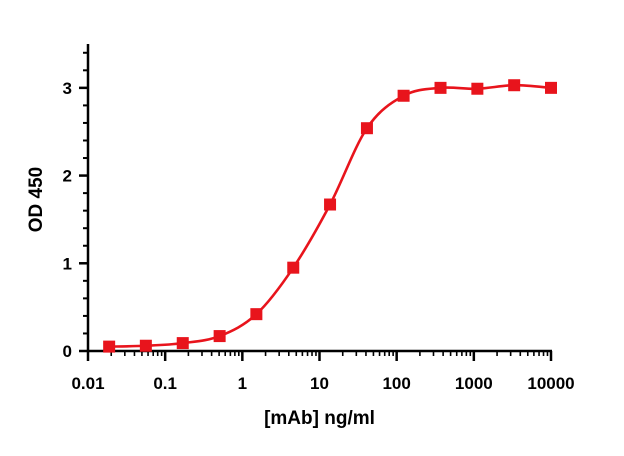 Image resolution: width=624 pixels, height=456 pixels. Describe the element at coordinates (67, 263) in the screenshot. I see `y-tick-label: 1` at that location.